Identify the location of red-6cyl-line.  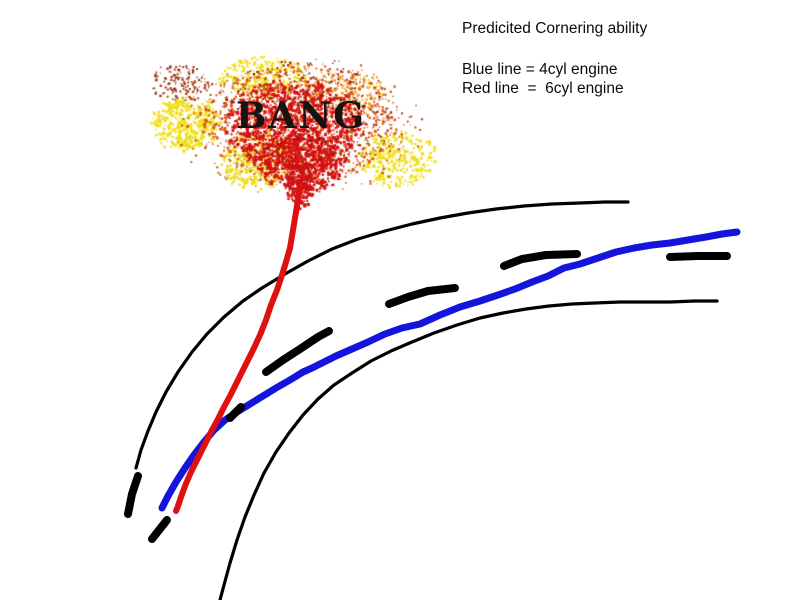
(238, 348).